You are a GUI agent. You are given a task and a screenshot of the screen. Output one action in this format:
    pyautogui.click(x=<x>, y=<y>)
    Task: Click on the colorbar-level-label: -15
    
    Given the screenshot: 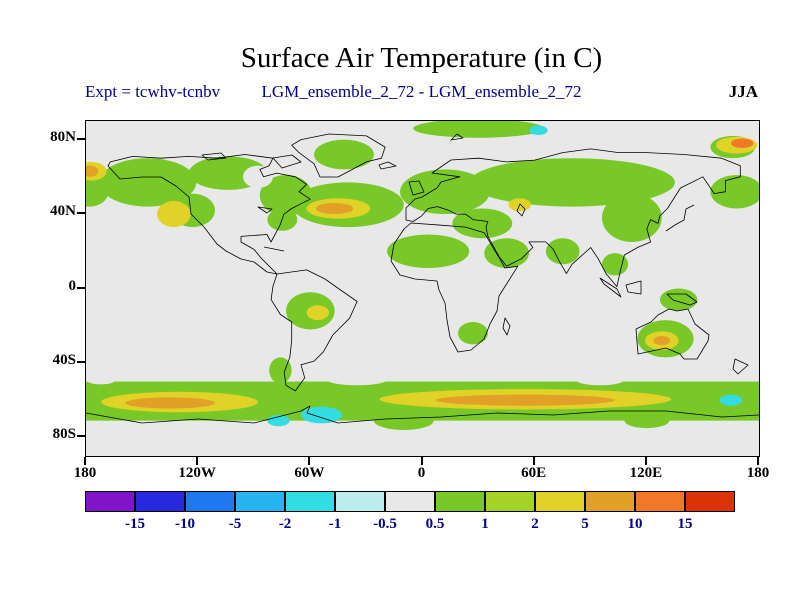 What is the action you would take?
    pyautogui.click(x=135, y=524)
    